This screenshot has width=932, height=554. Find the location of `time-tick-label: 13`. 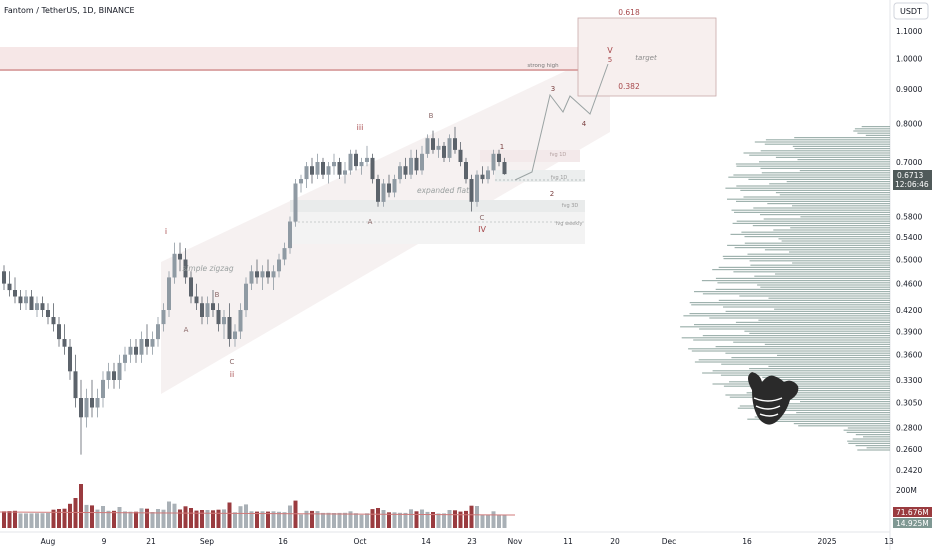

time-tick-label: 13 is located at coordinates (889, 541).